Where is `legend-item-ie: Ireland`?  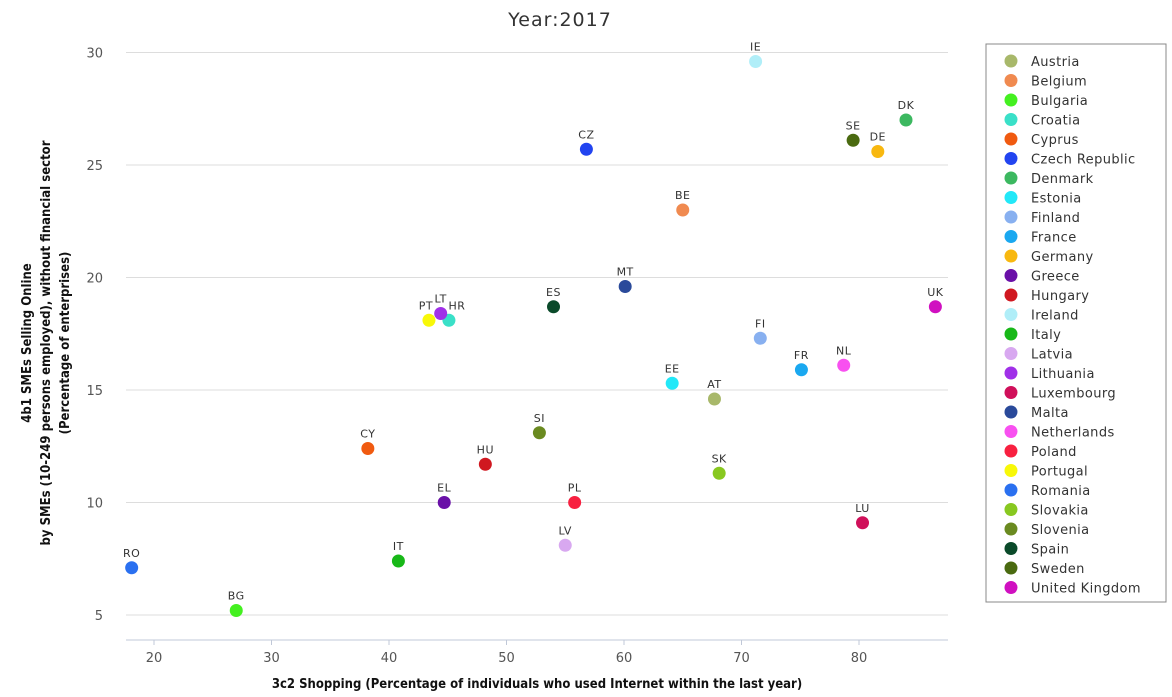 legend-item-ie: Ireland is located at coordinates (1041, 316).